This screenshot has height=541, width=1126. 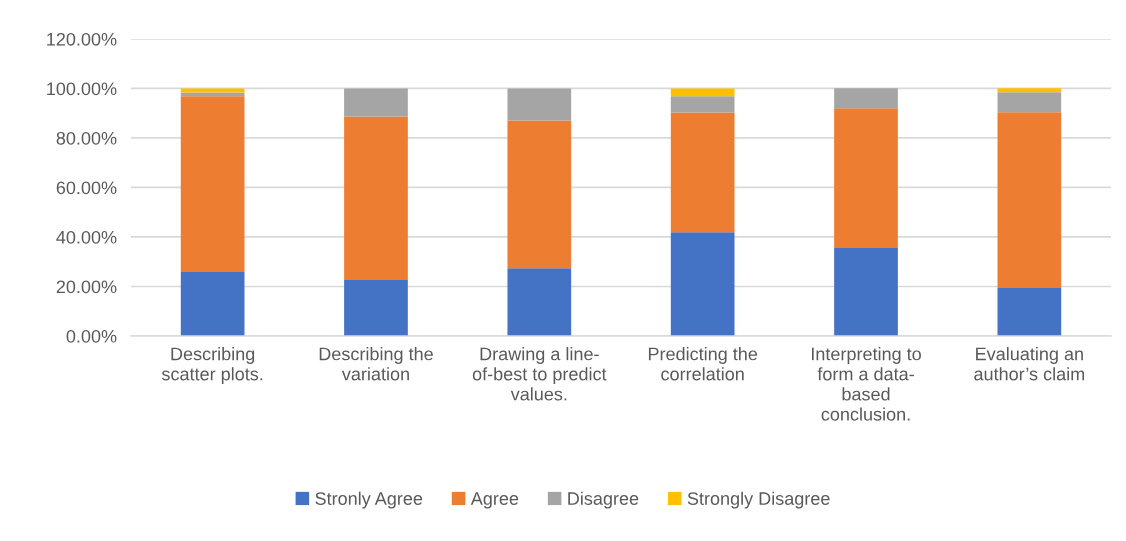 I want to click on y-tick-label: 80.00%, so click(x=86, y=138).